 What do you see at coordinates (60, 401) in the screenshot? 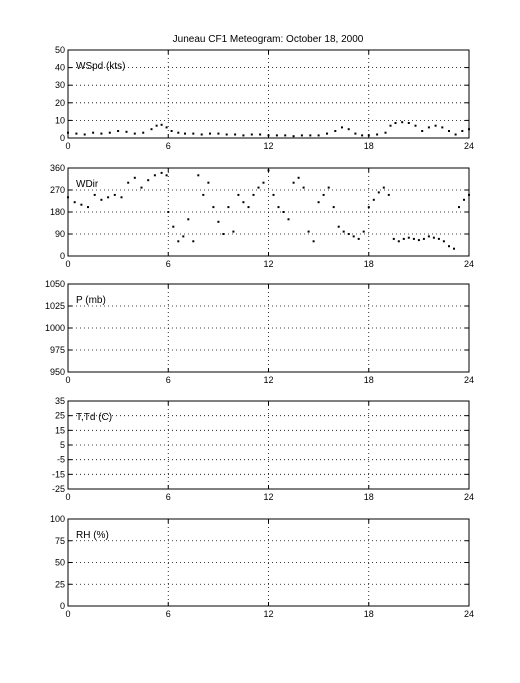
I see `y-tick-label: 35` at bounding box center [60, 401].